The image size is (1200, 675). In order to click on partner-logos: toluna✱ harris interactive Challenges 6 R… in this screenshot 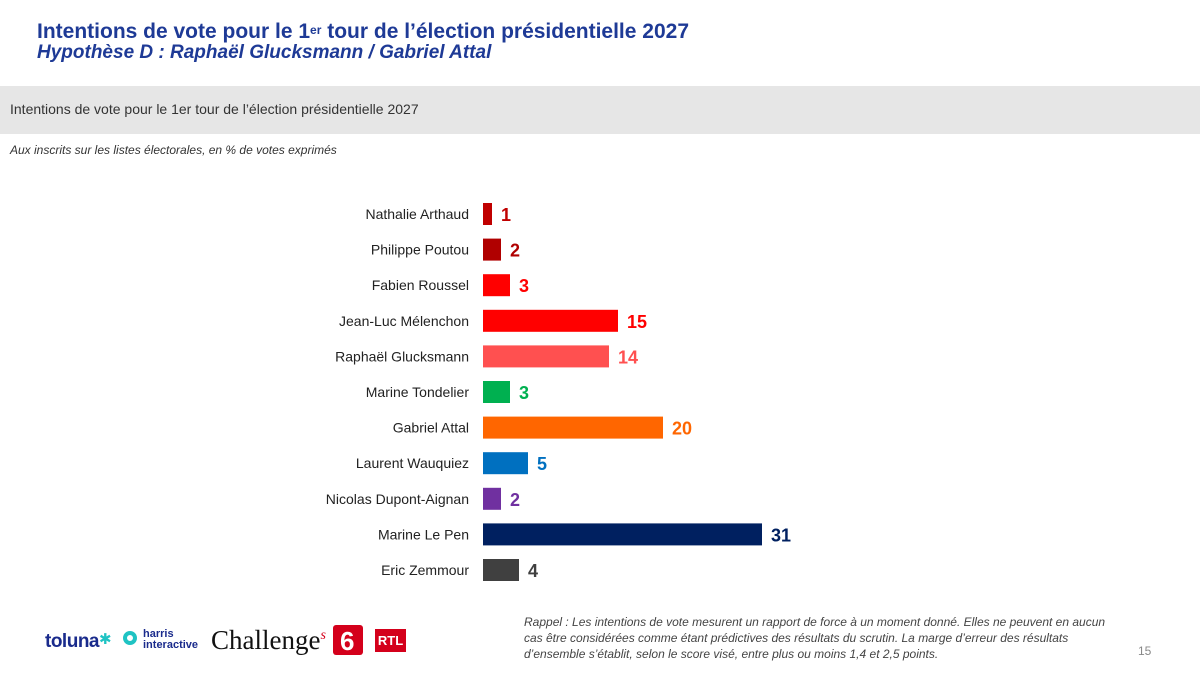, I will do `click(230, 642)`.